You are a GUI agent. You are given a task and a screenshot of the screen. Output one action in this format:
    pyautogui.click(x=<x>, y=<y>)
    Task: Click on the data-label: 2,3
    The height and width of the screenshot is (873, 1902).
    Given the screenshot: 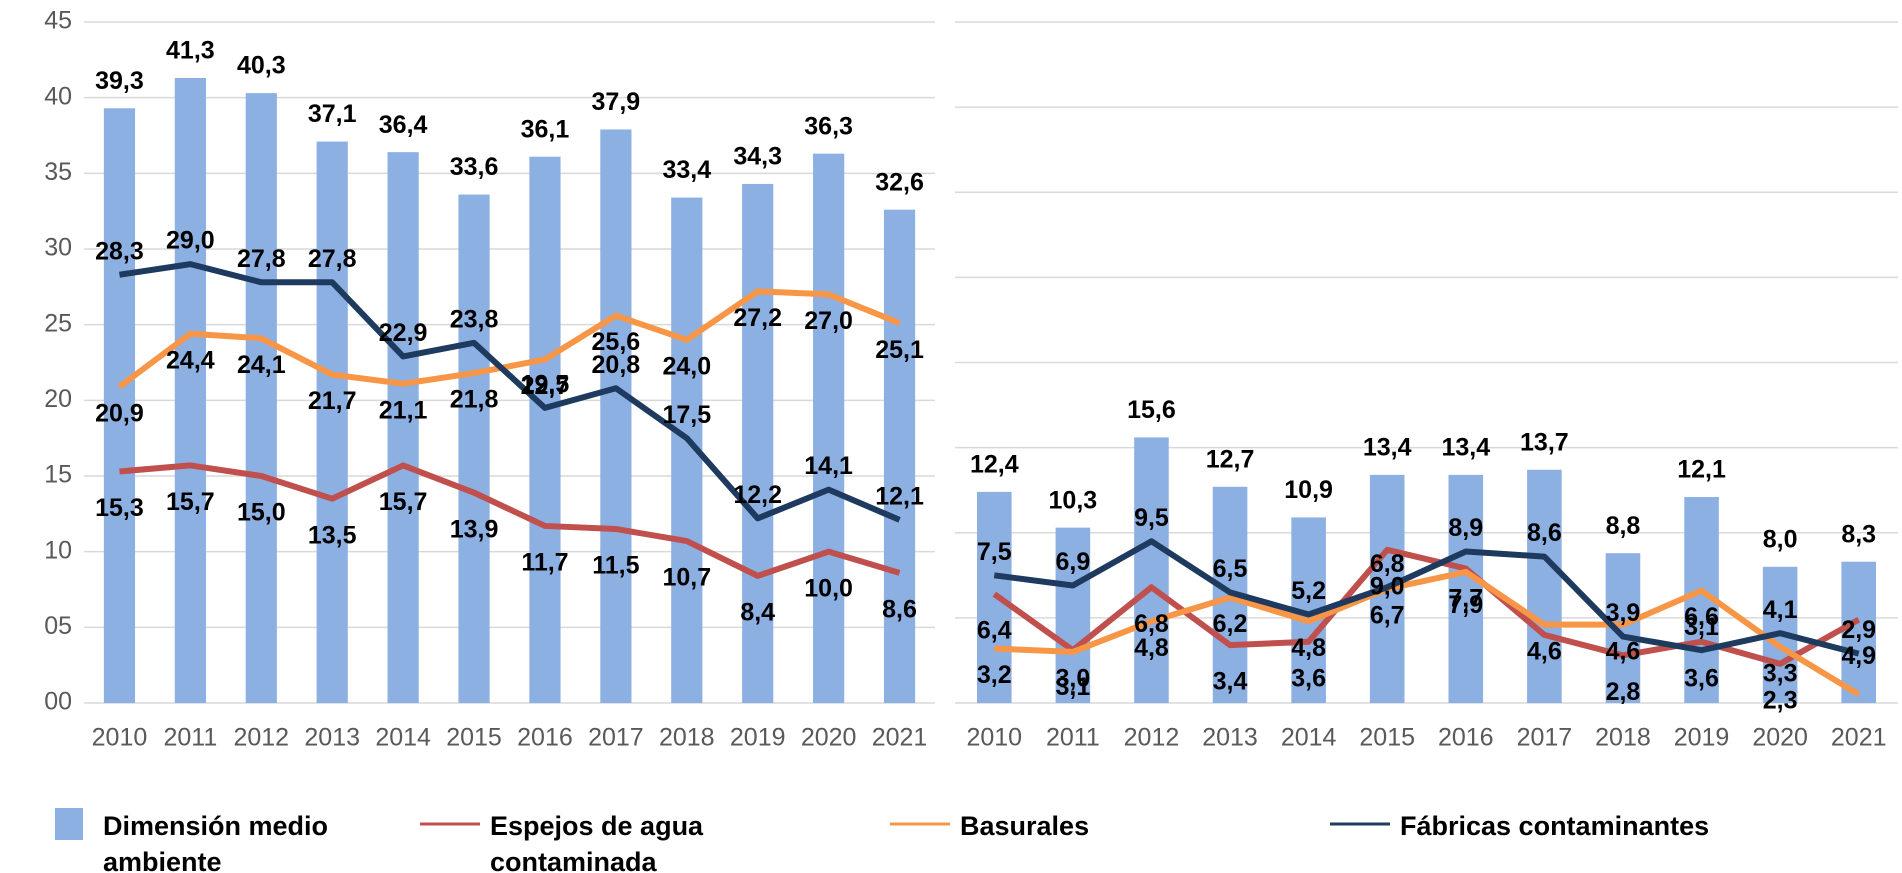 What is the action you would take?
    pyautogui.click(x=1780, y=700)
    